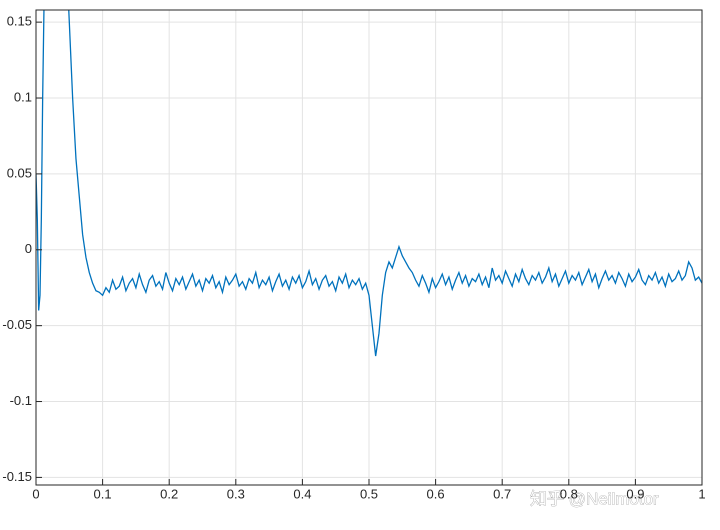 This screenshot has height=530, width=720. Describe the element at coordinates (21, 400) in the screenshot. I see `y-tick-label: -0.1` at that location.